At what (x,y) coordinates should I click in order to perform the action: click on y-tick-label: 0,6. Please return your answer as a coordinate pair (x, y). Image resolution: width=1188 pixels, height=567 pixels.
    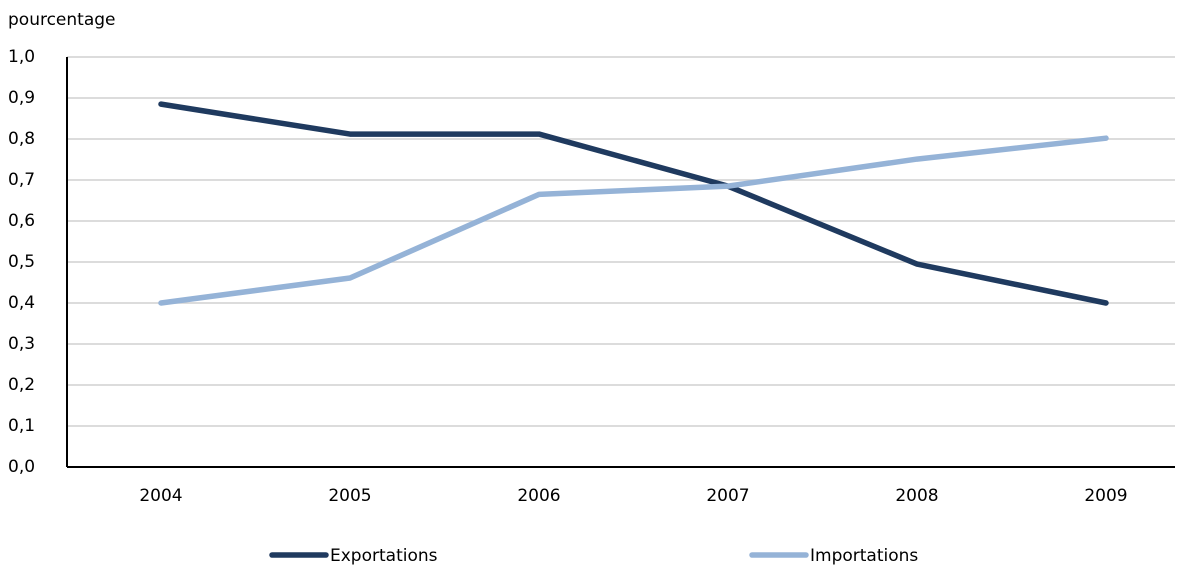
    Looking at the image, I should click on (21, 221).